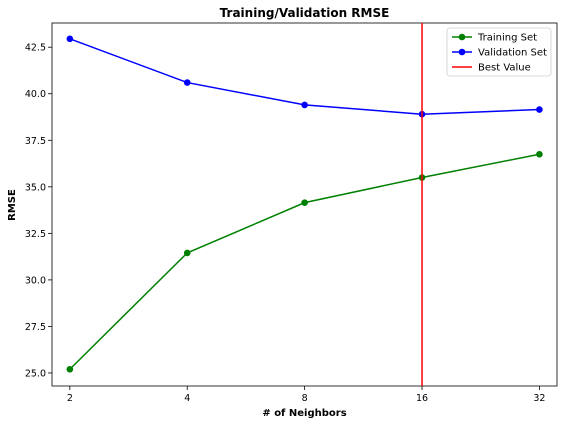 Image resolution: width=568 pixels, height=424 pixels. I want to click on x-tick-label: 16, so click(422, 398).